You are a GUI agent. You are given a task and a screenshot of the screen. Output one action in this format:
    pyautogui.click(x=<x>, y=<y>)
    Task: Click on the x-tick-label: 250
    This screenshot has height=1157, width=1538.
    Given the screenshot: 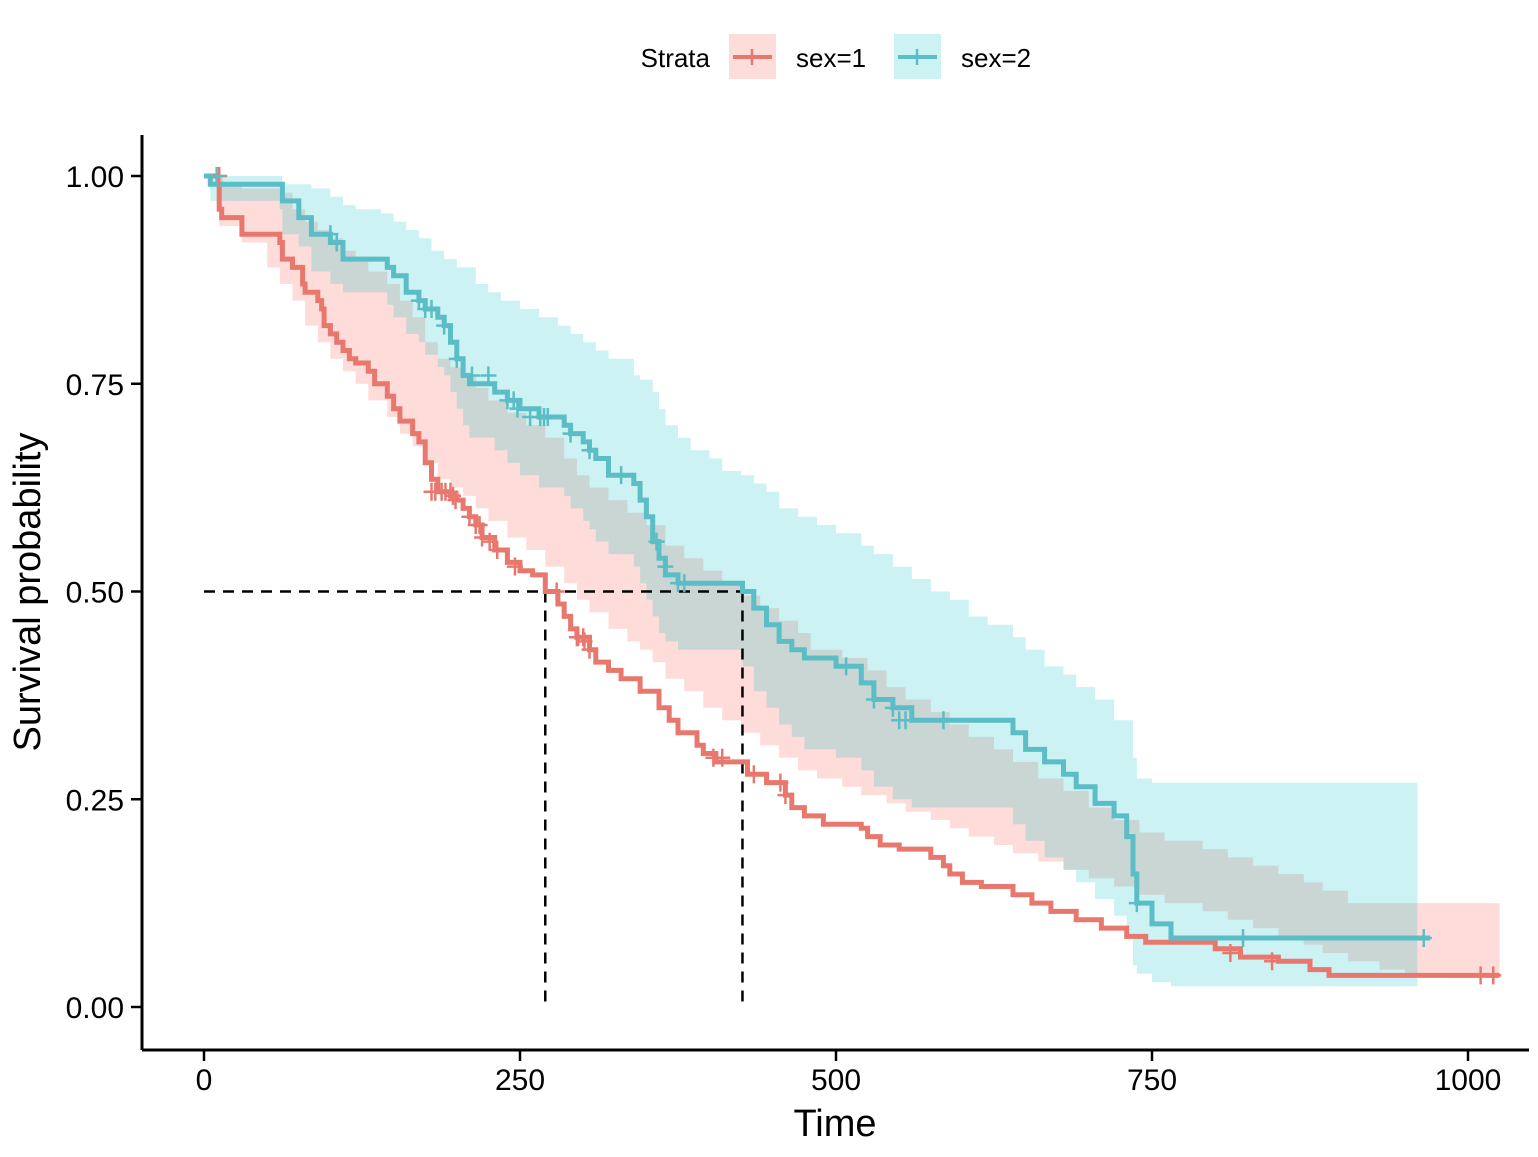 What is the action you would take?
    pyautogui.click(x=520, y=1080)
    